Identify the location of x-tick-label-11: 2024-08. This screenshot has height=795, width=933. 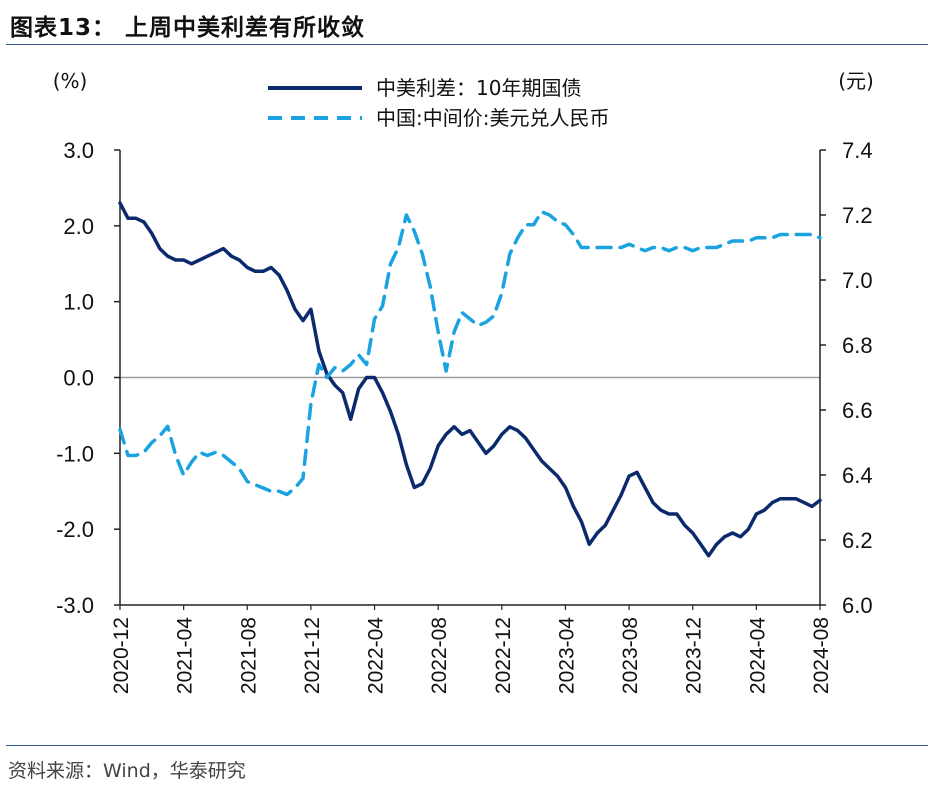
(821, 655).